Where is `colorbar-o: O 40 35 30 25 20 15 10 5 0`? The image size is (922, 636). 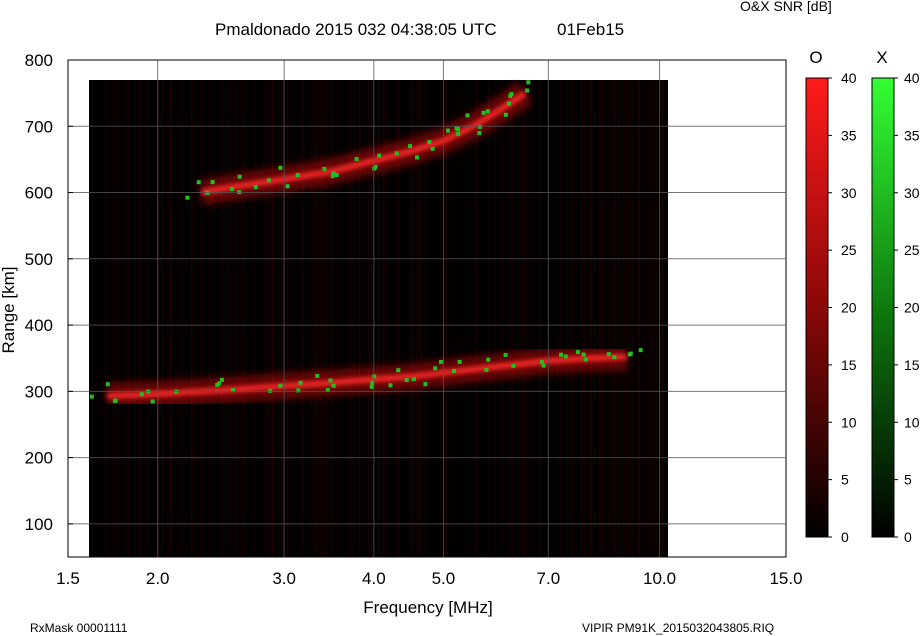 colorbar-o: O 40 35 30 25 20 15 10 5 0 is located at coordinates (831, 296).